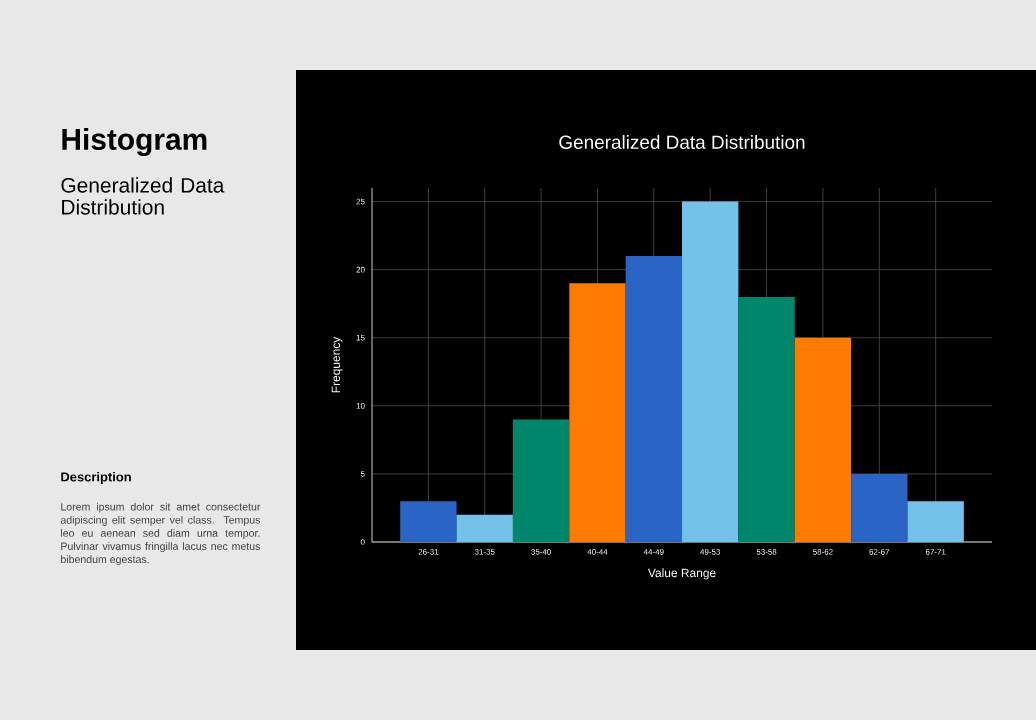  What do you see at coordinates (143, 196) in the screenshot?
I see `text: Generalized Data Distribution` at bounding box center [143, 196].